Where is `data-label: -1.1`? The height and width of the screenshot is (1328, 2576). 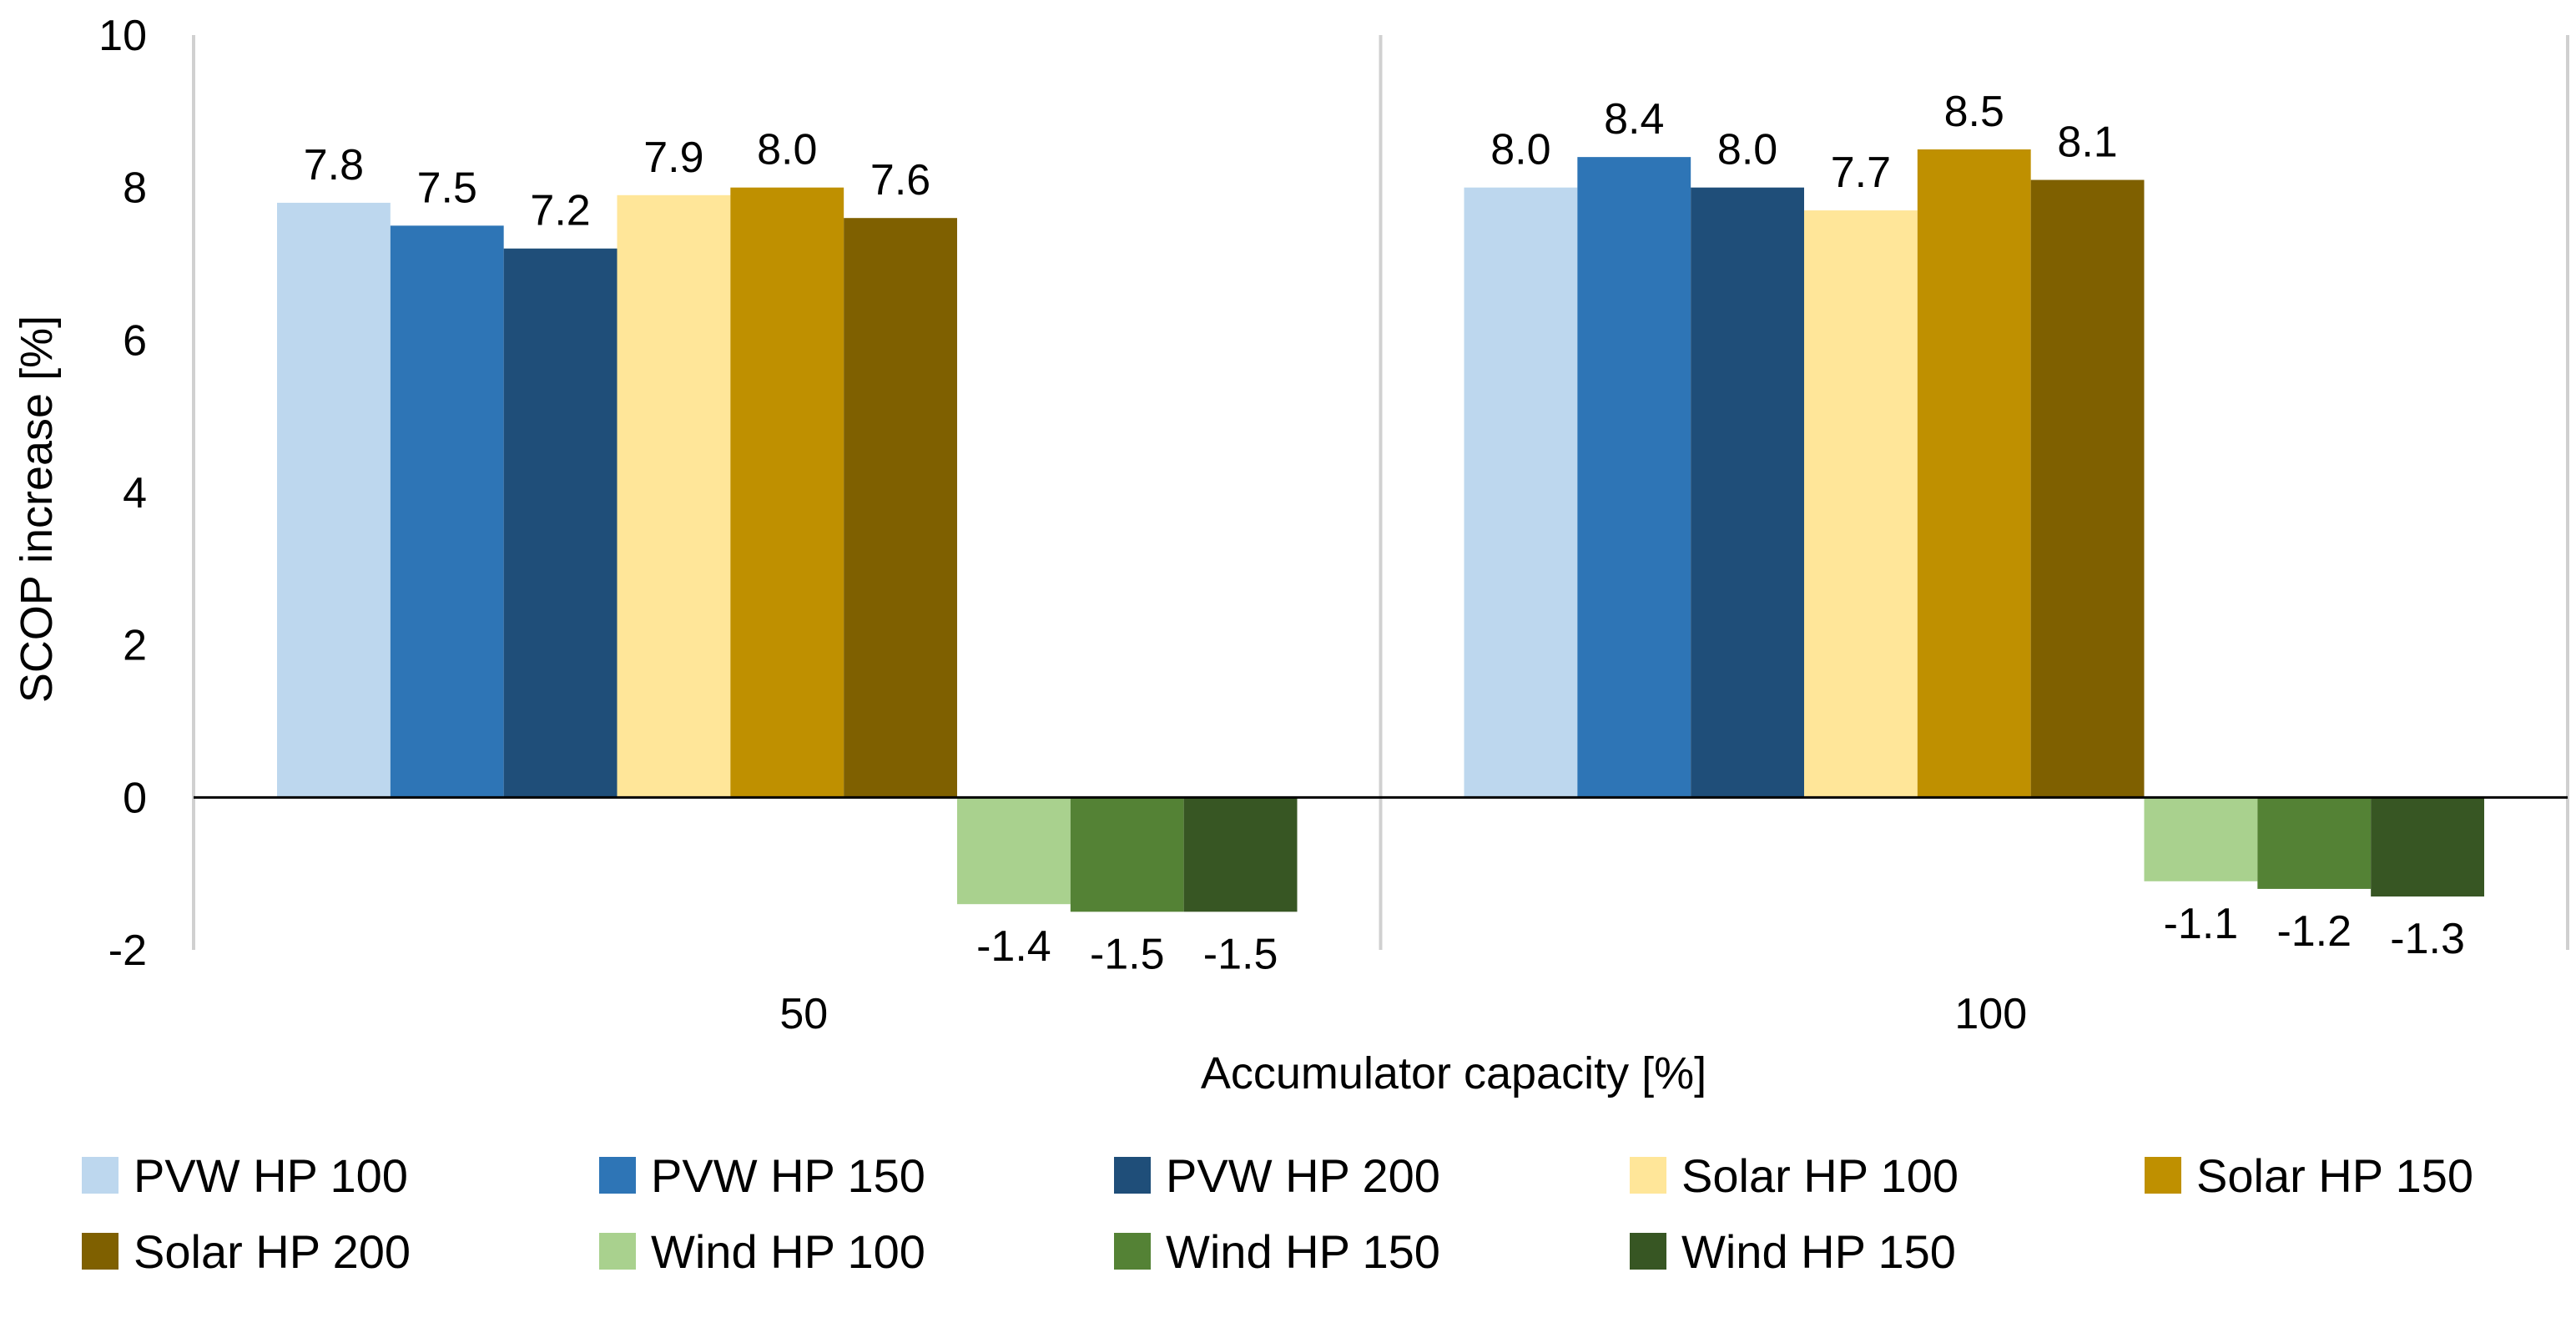
data-label: -1.1 is located at coordinates (2201, 924).